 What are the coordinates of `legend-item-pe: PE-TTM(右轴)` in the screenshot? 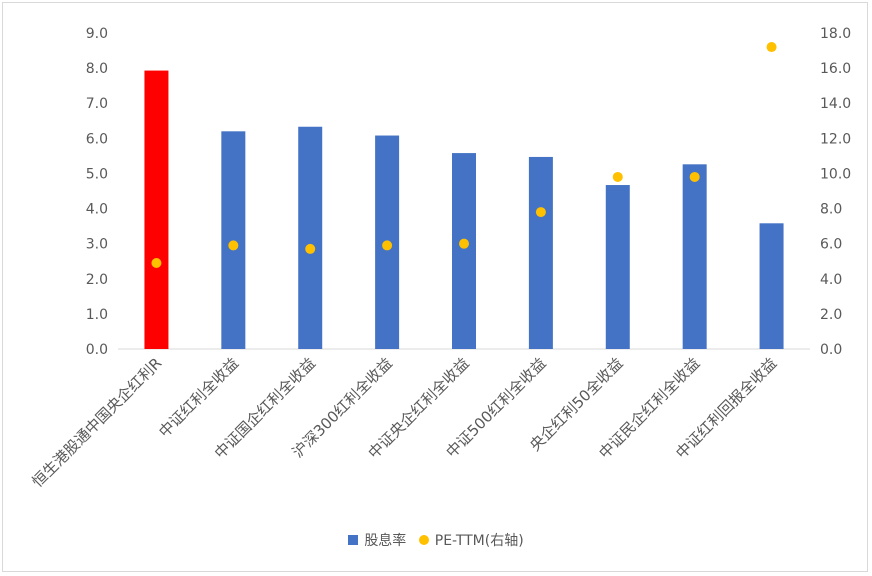 It's located at (471, 540).